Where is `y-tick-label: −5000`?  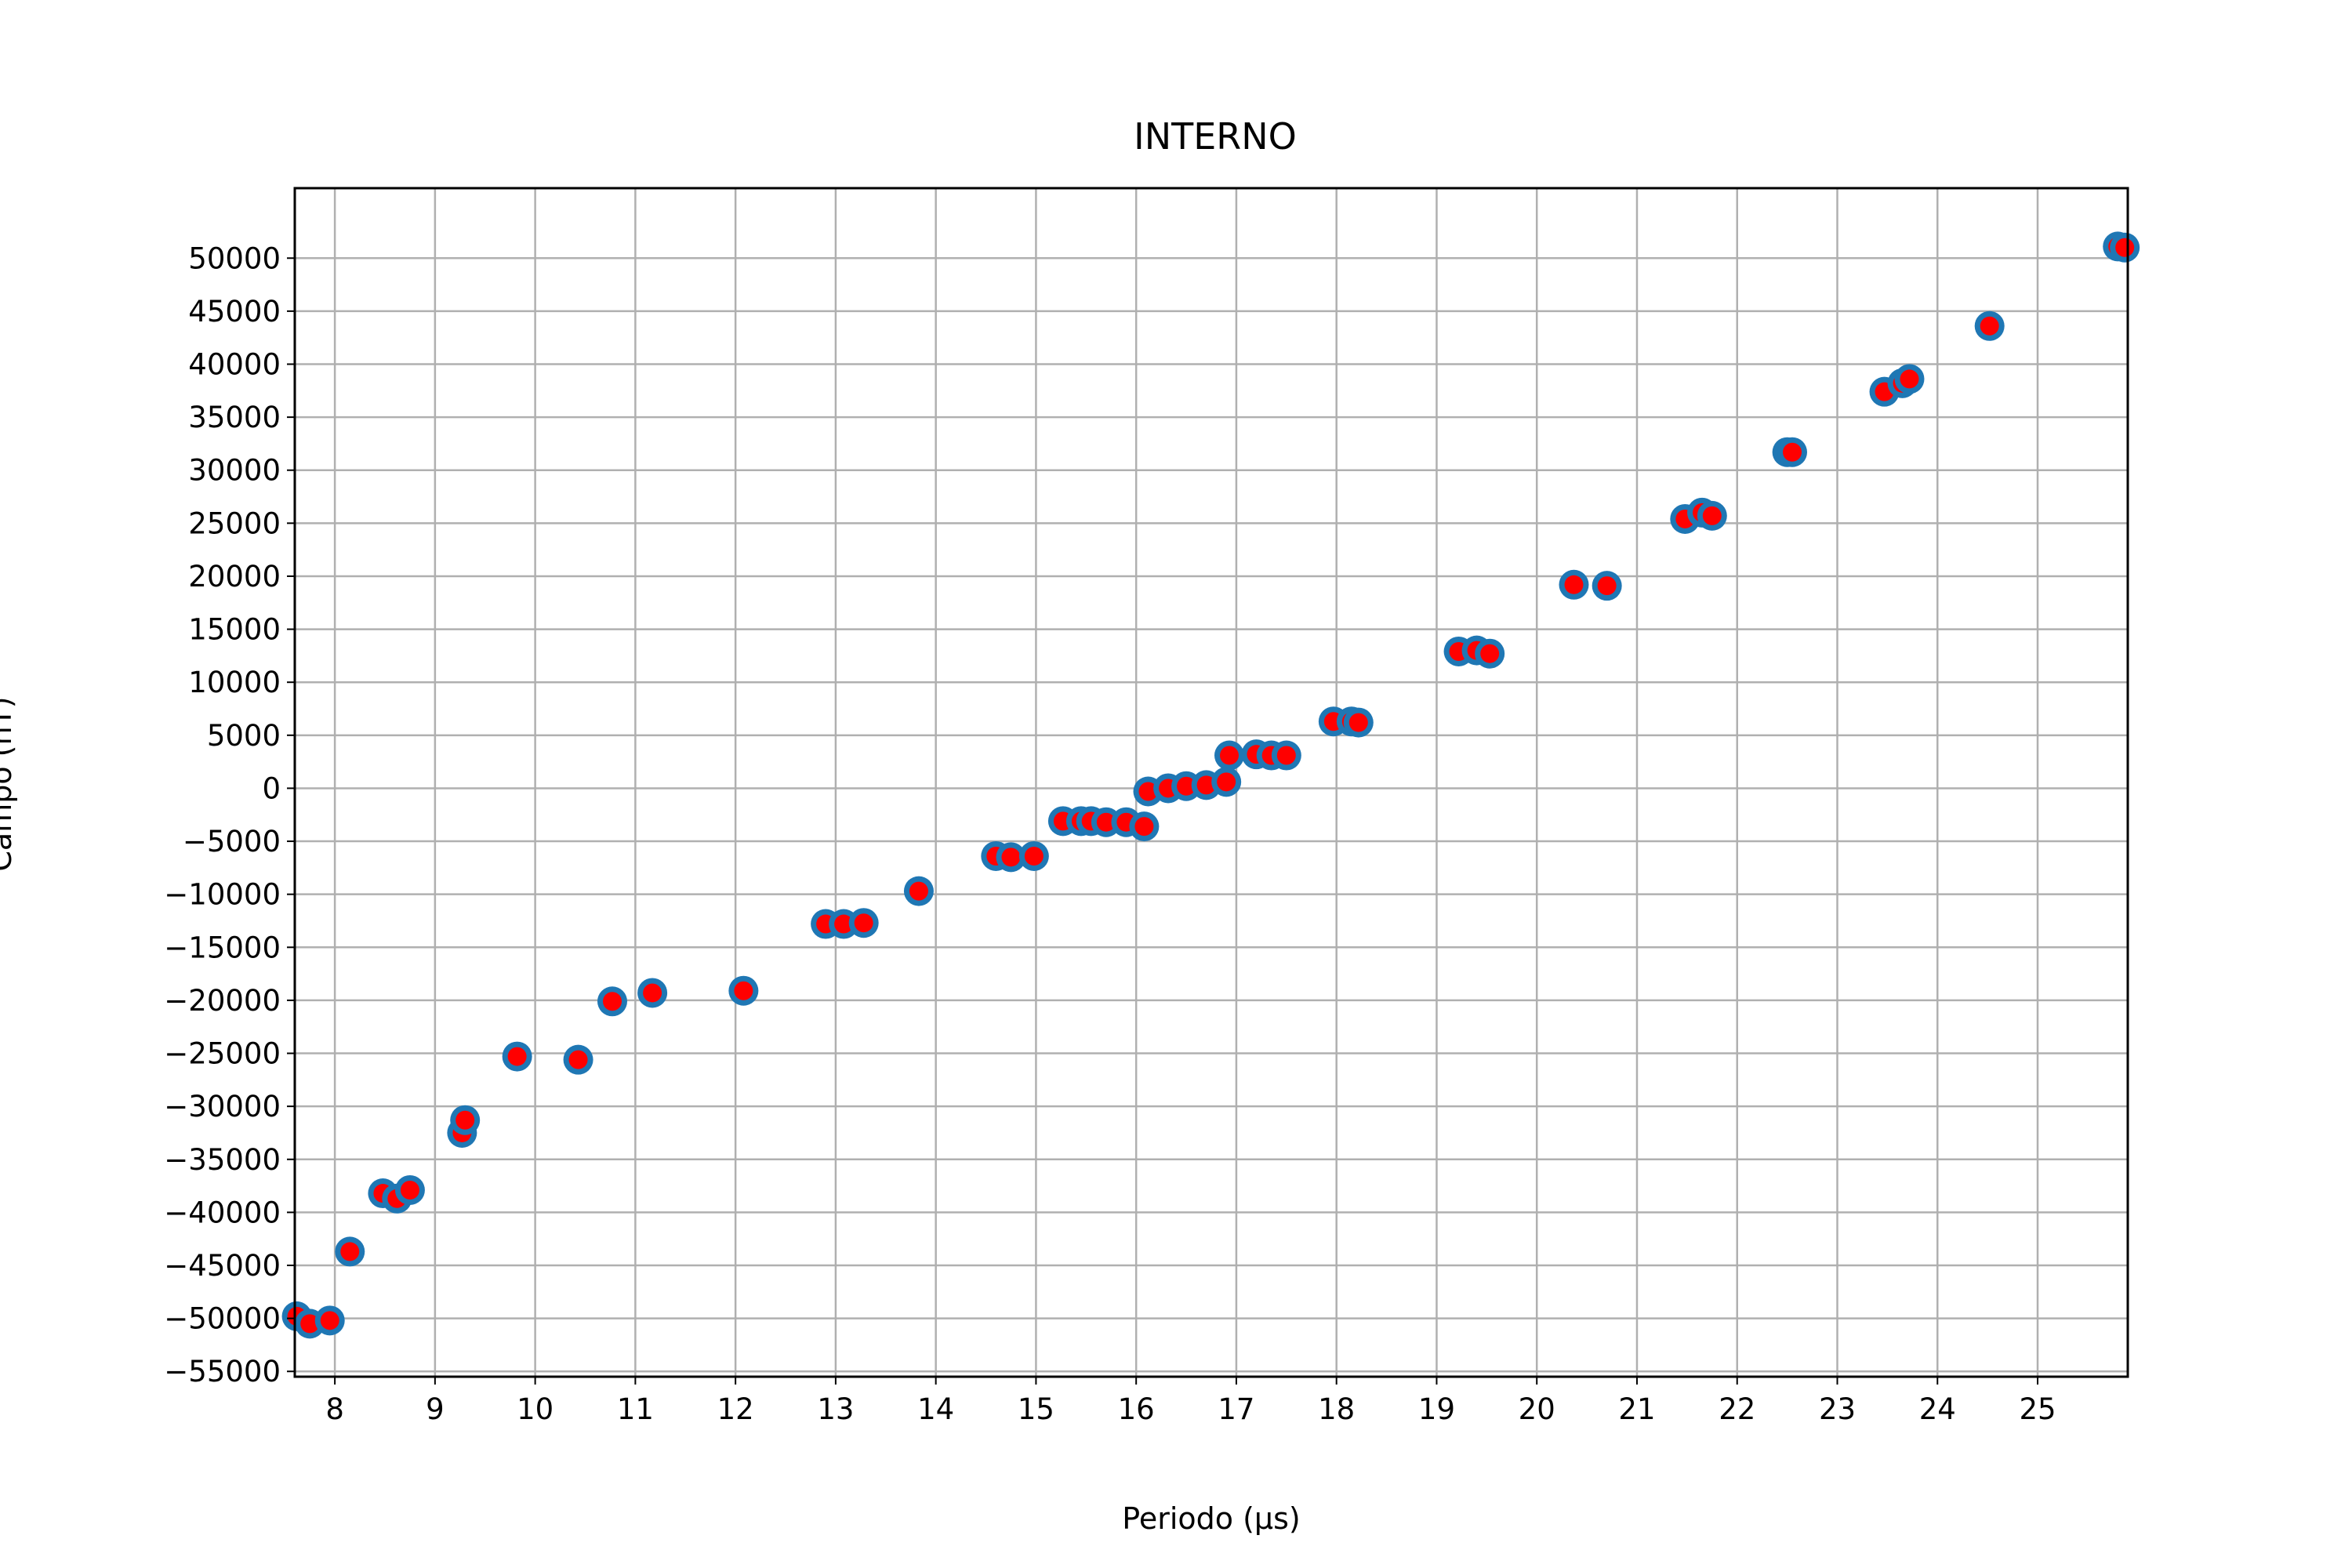 y-tick-label: −5000 is located at coordinates (232, 841).